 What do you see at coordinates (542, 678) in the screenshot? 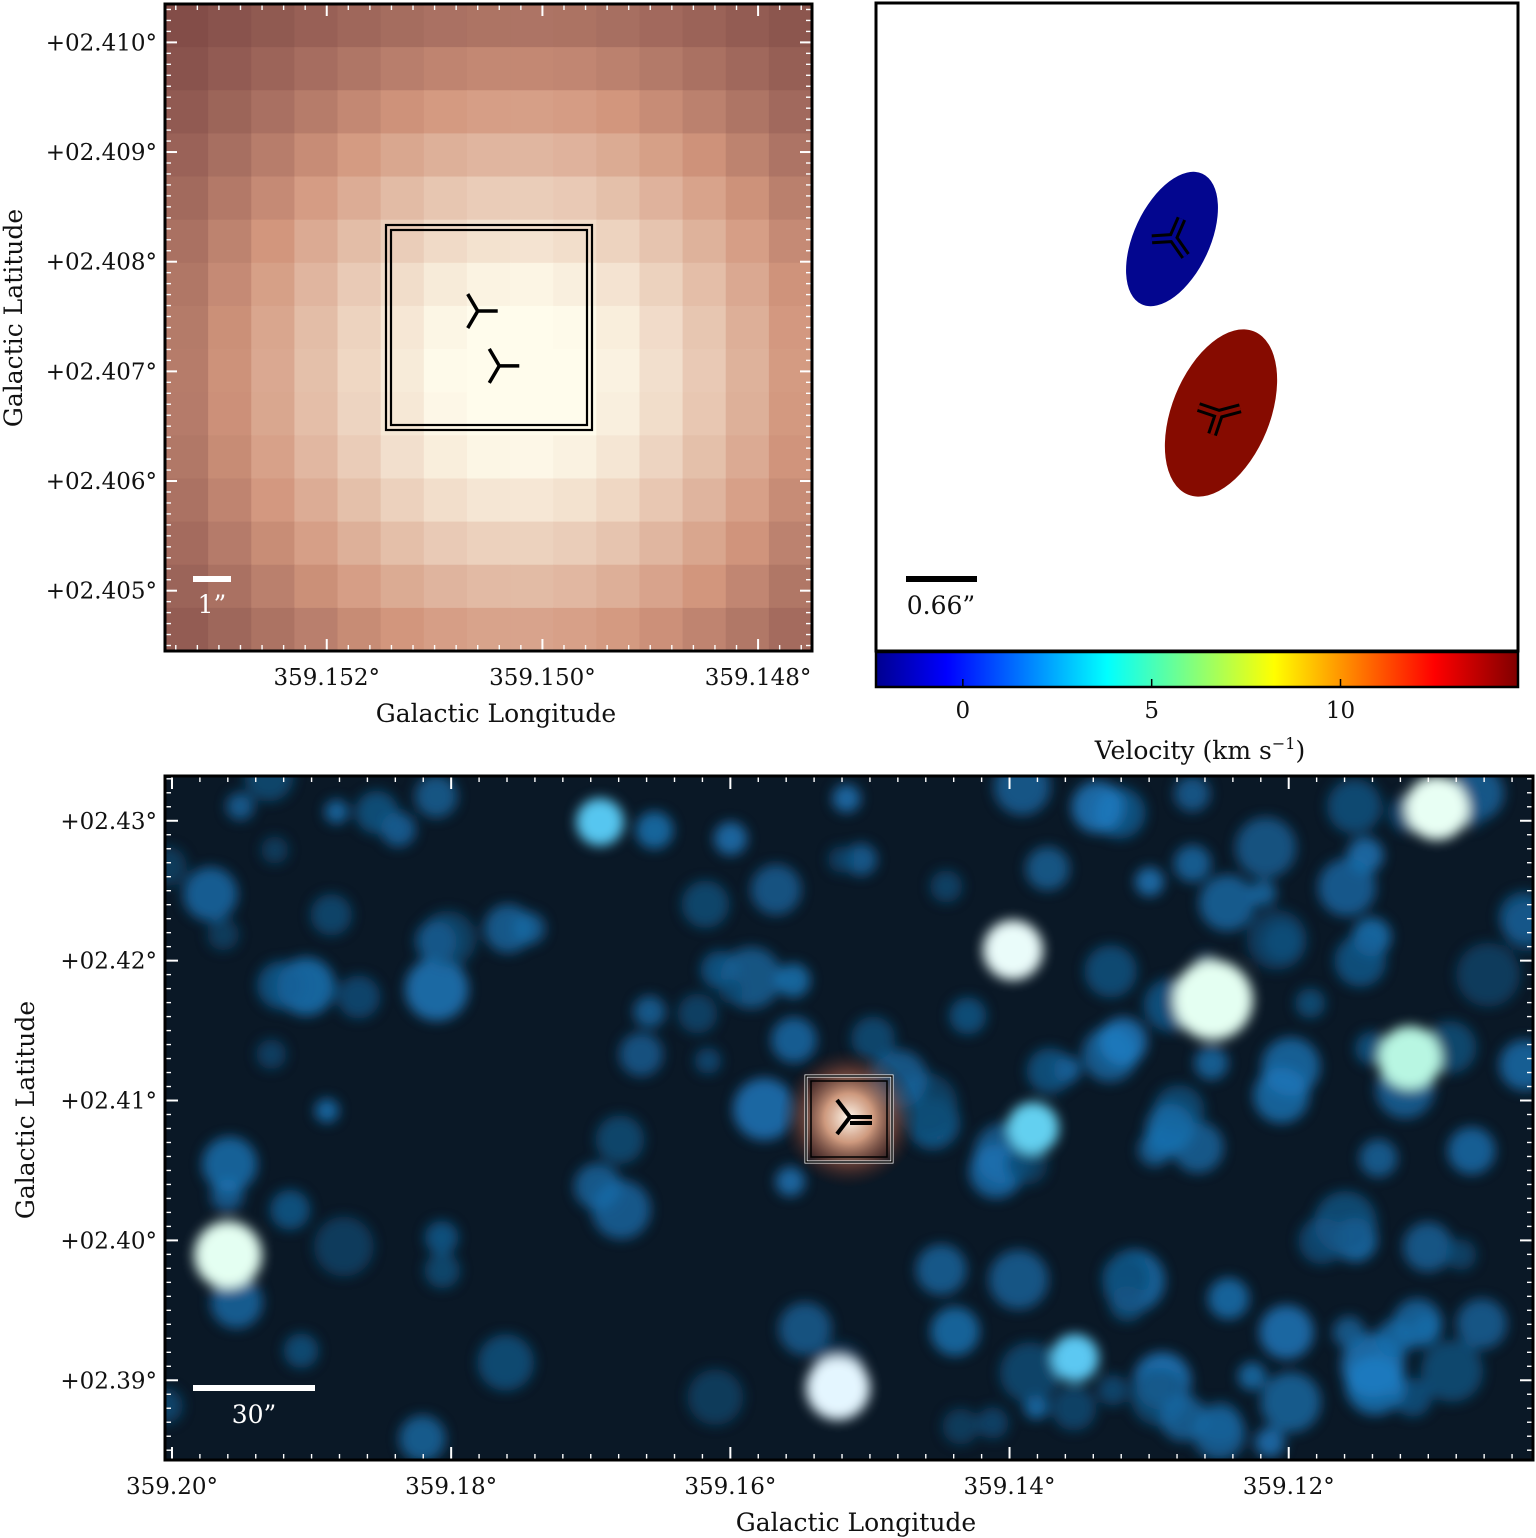
I see `x-tick-label: 359.150°` at bounding box center [542, 678].